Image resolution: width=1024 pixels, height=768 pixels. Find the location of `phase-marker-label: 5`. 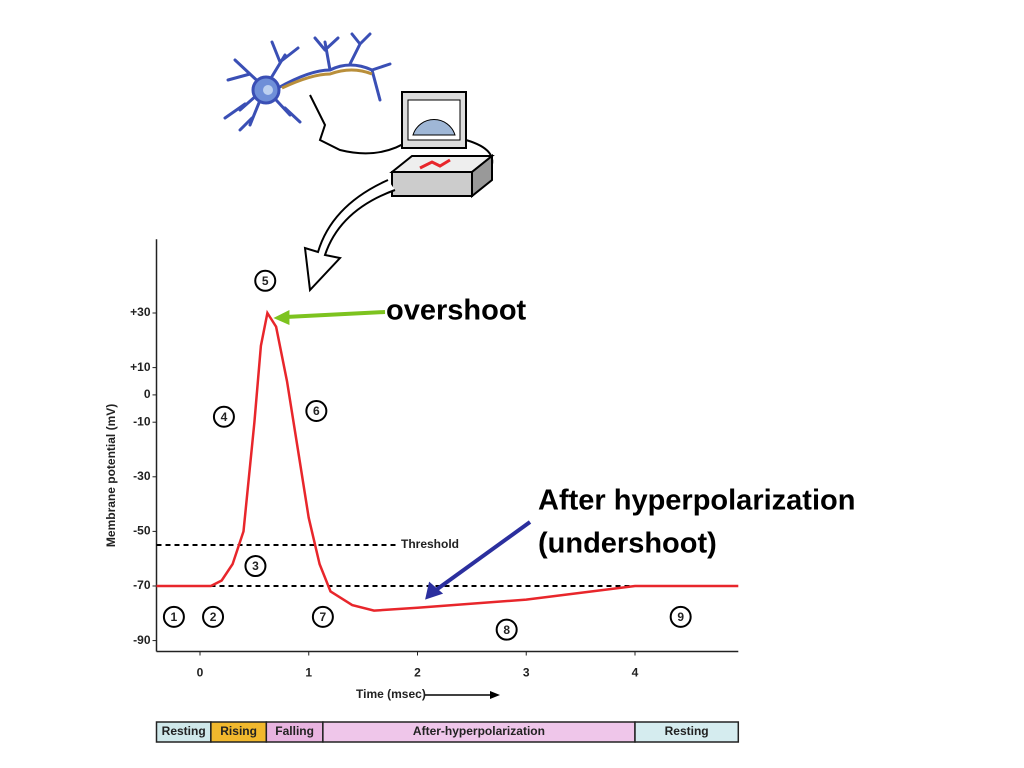

phase-marker-label: 5 is located at coordinates (265, 281).